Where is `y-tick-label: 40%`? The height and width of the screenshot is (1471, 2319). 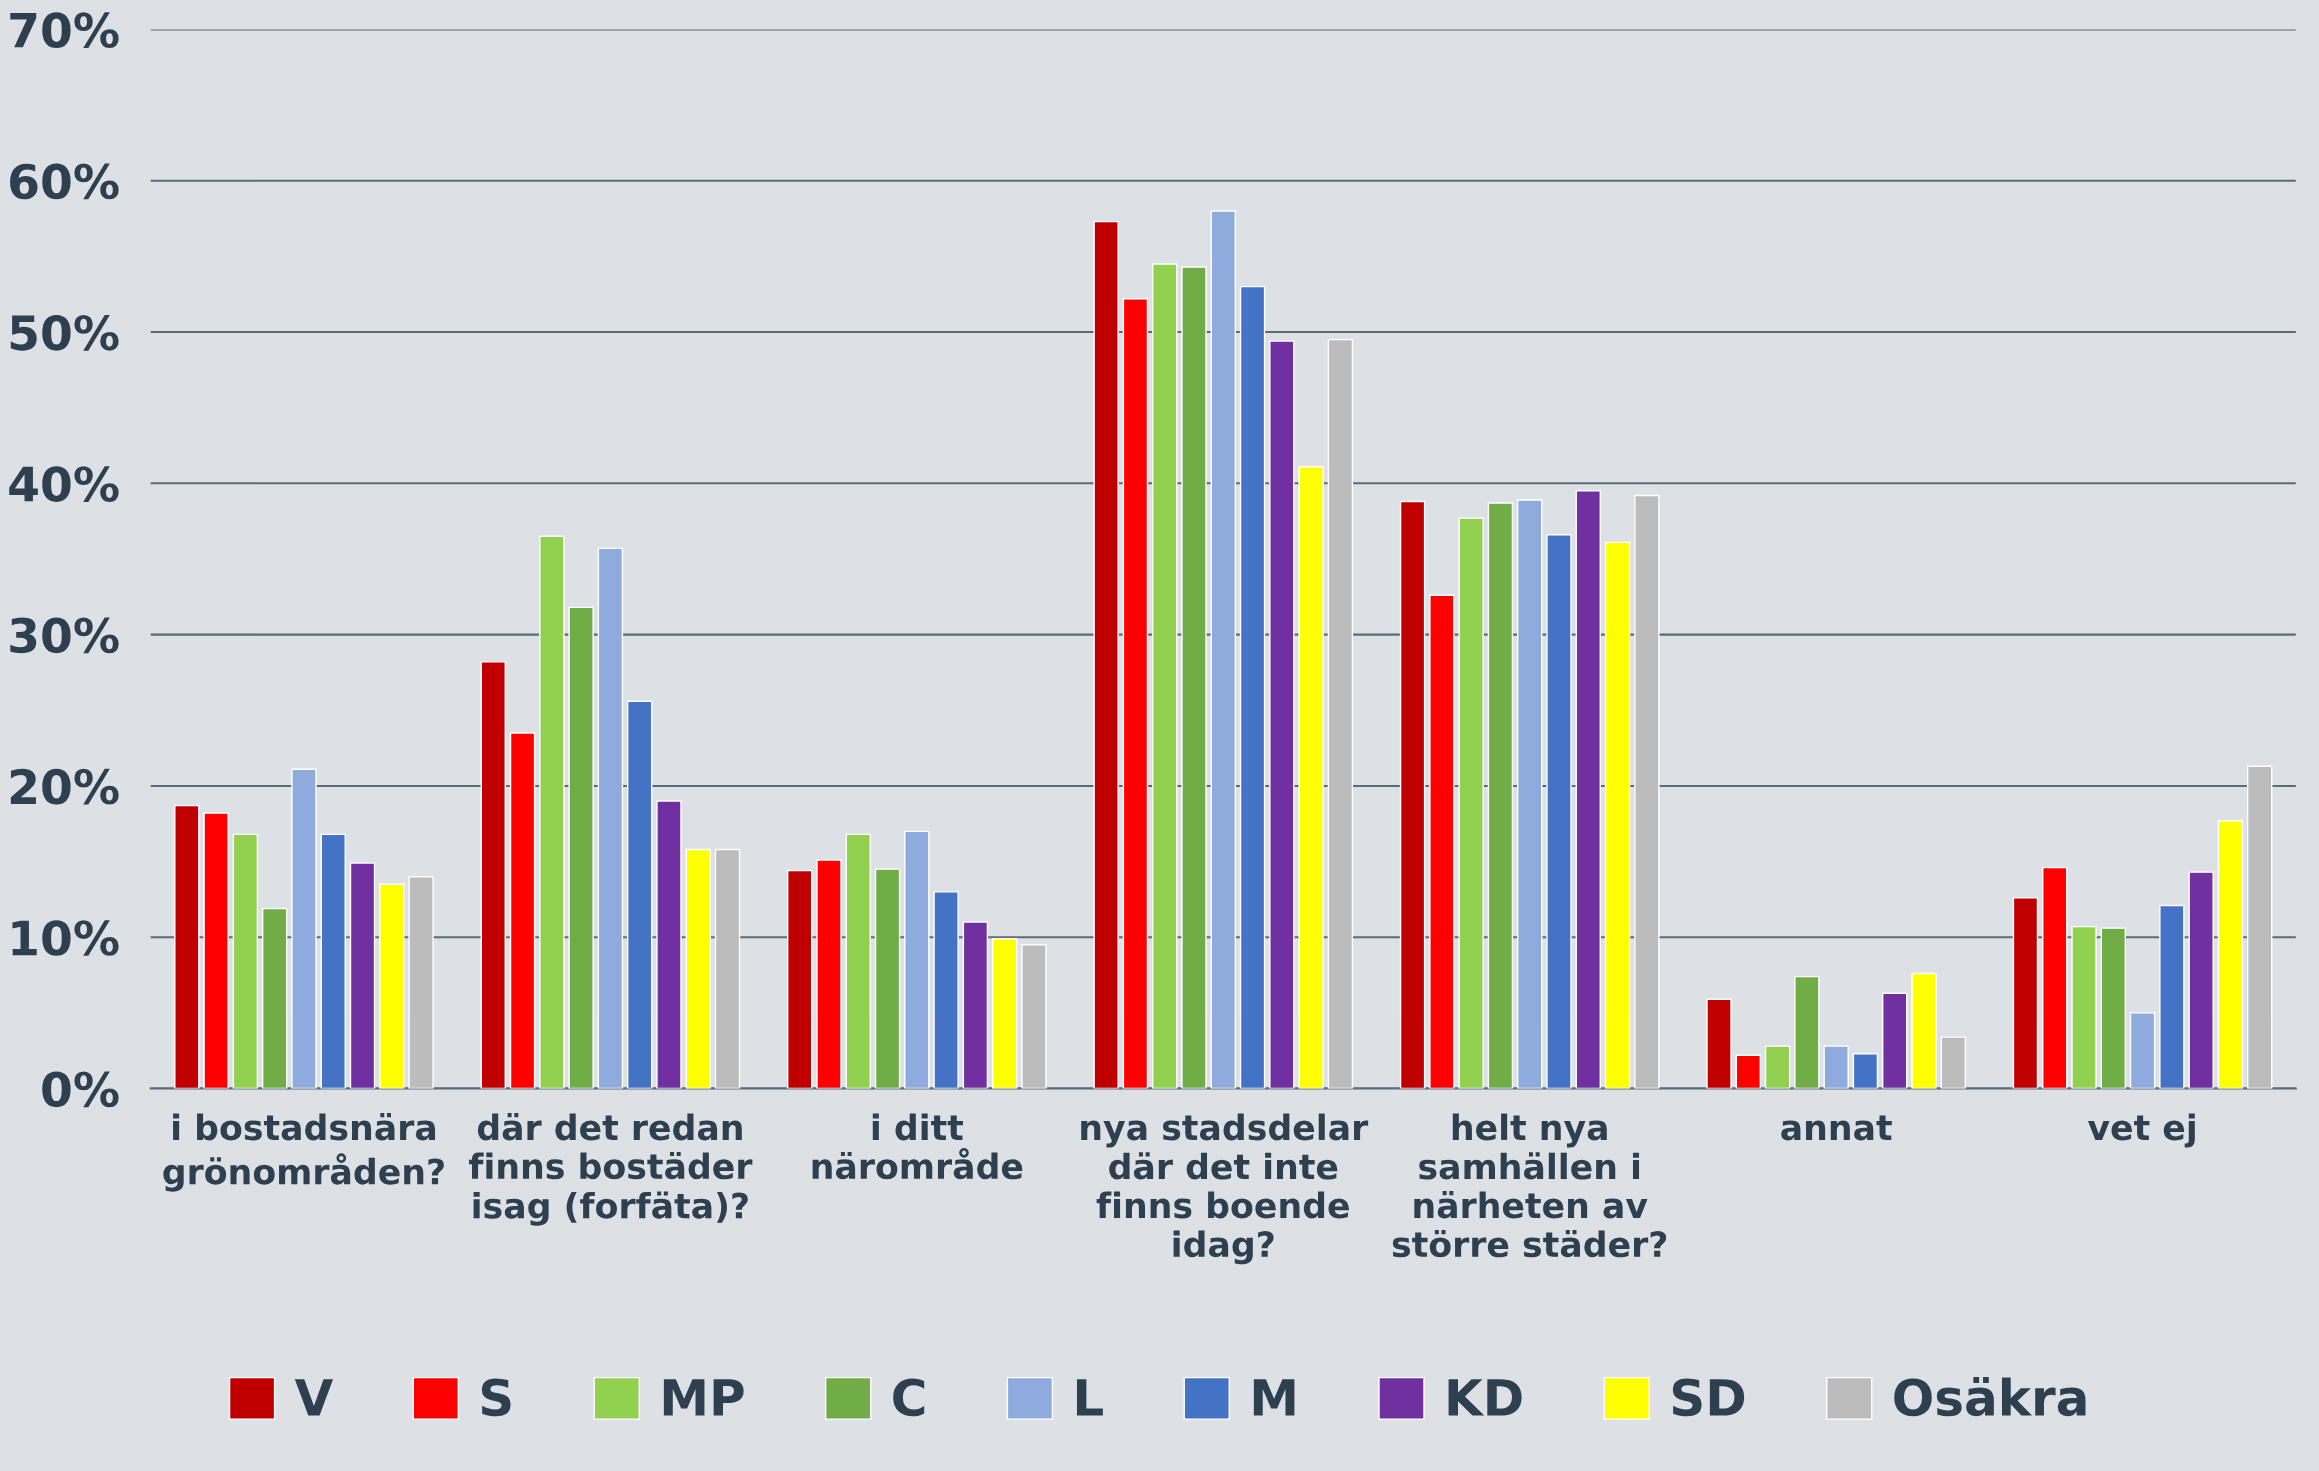
y-tick-label: 40% is located at coordinates (64, 484).